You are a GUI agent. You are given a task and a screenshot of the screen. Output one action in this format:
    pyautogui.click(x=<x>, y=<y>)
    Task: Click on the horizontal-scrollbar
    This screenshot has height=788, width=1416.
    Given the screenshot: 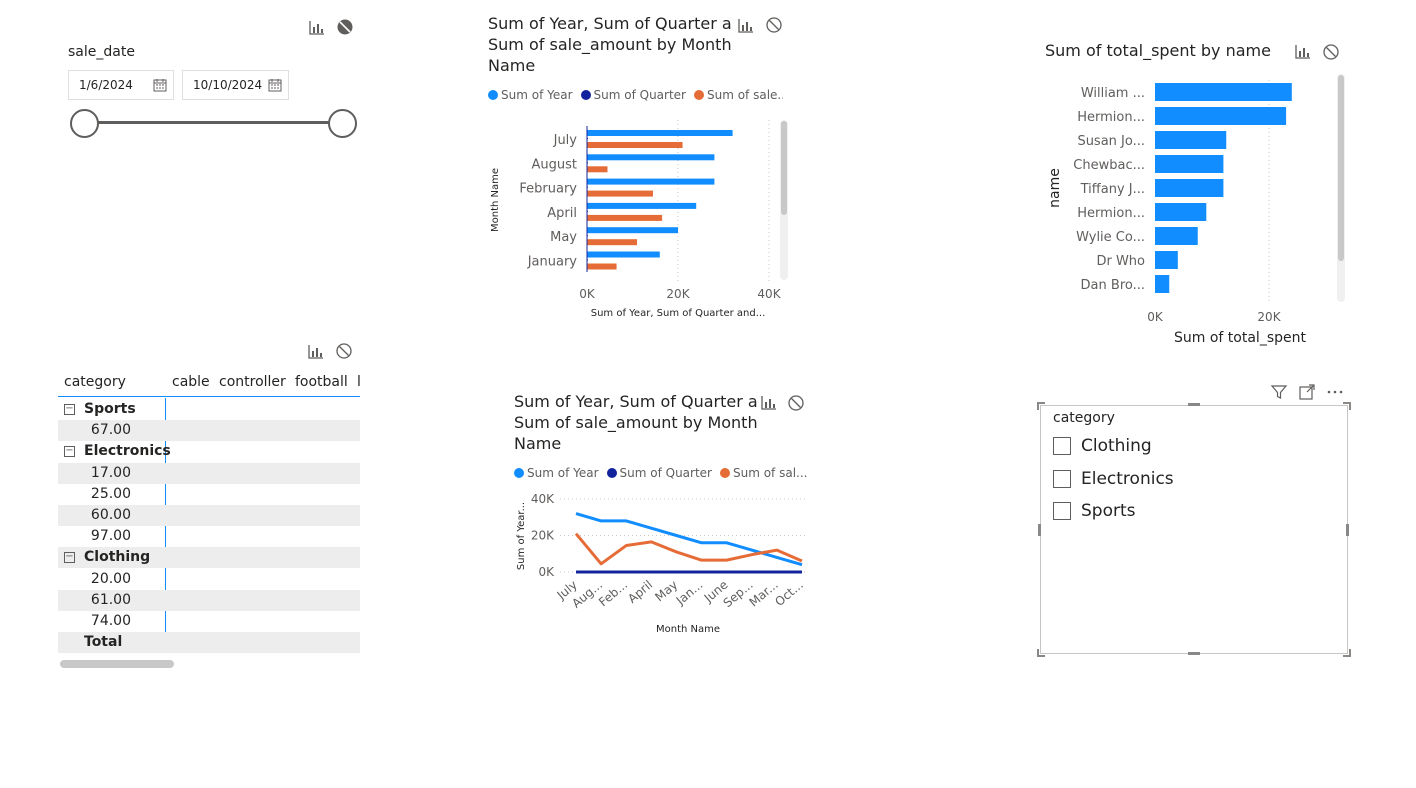 What is the action you would take?
    pyautogui.click(x=117, y=664)
    